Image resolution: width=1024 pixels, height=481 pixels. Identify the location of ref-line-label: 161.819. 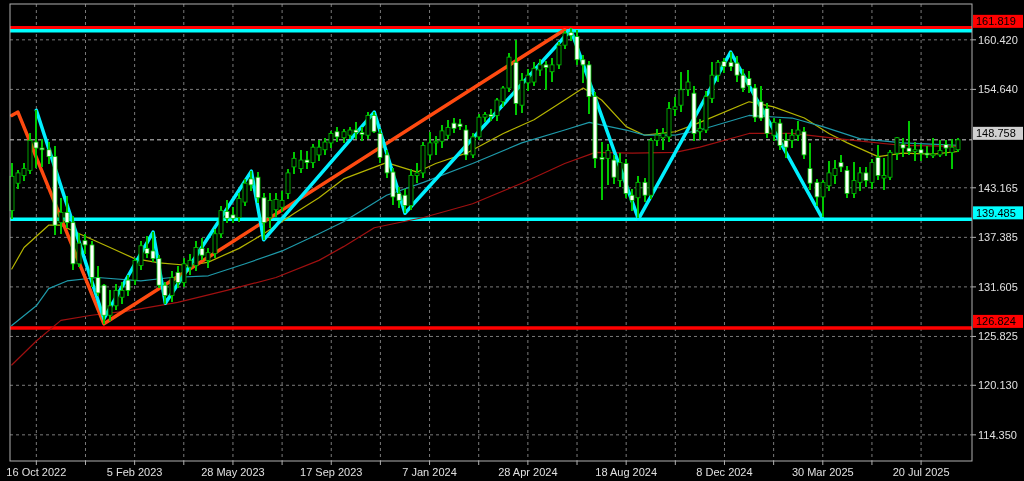
(996, 21).